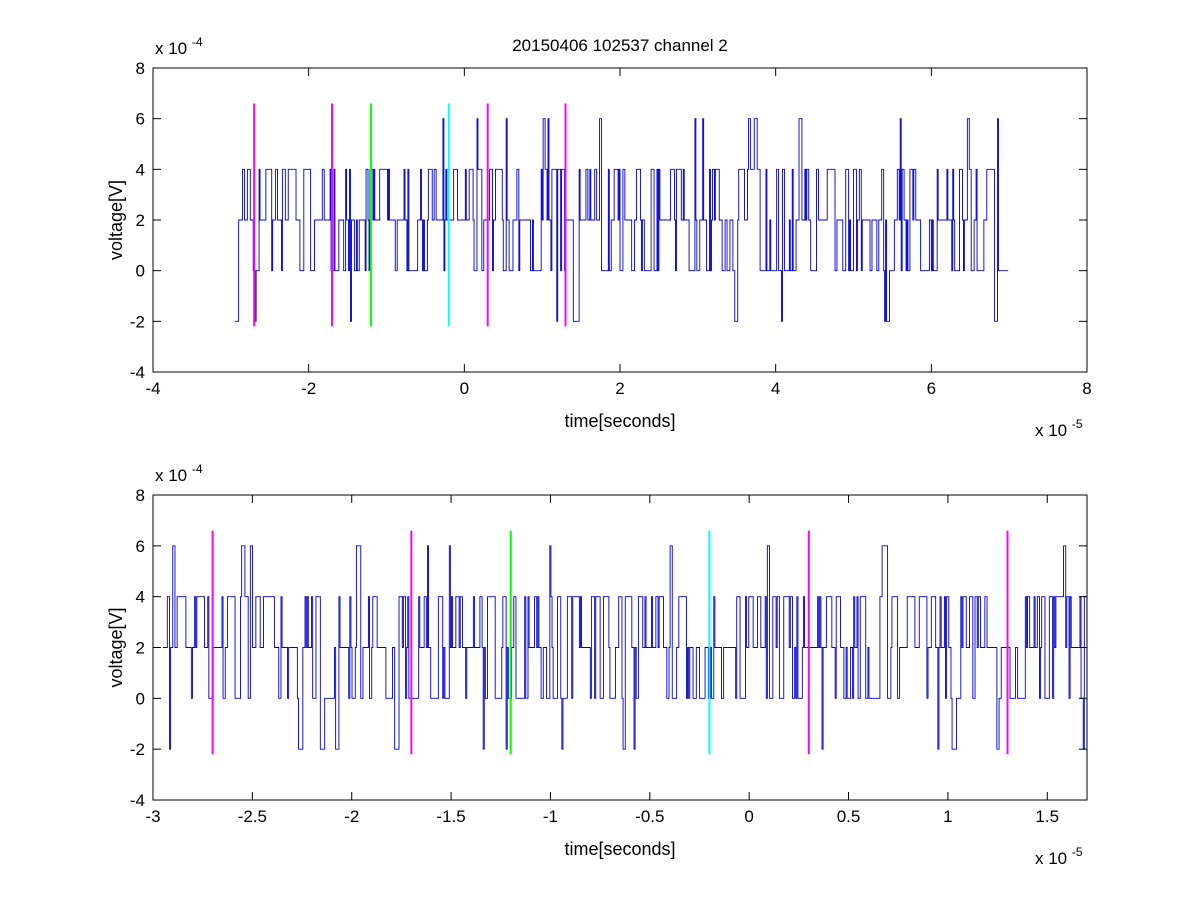 The height and width of the screenshot is (900, 1200). I want to click on top-y-label: voltage[V], so click(116, 220).